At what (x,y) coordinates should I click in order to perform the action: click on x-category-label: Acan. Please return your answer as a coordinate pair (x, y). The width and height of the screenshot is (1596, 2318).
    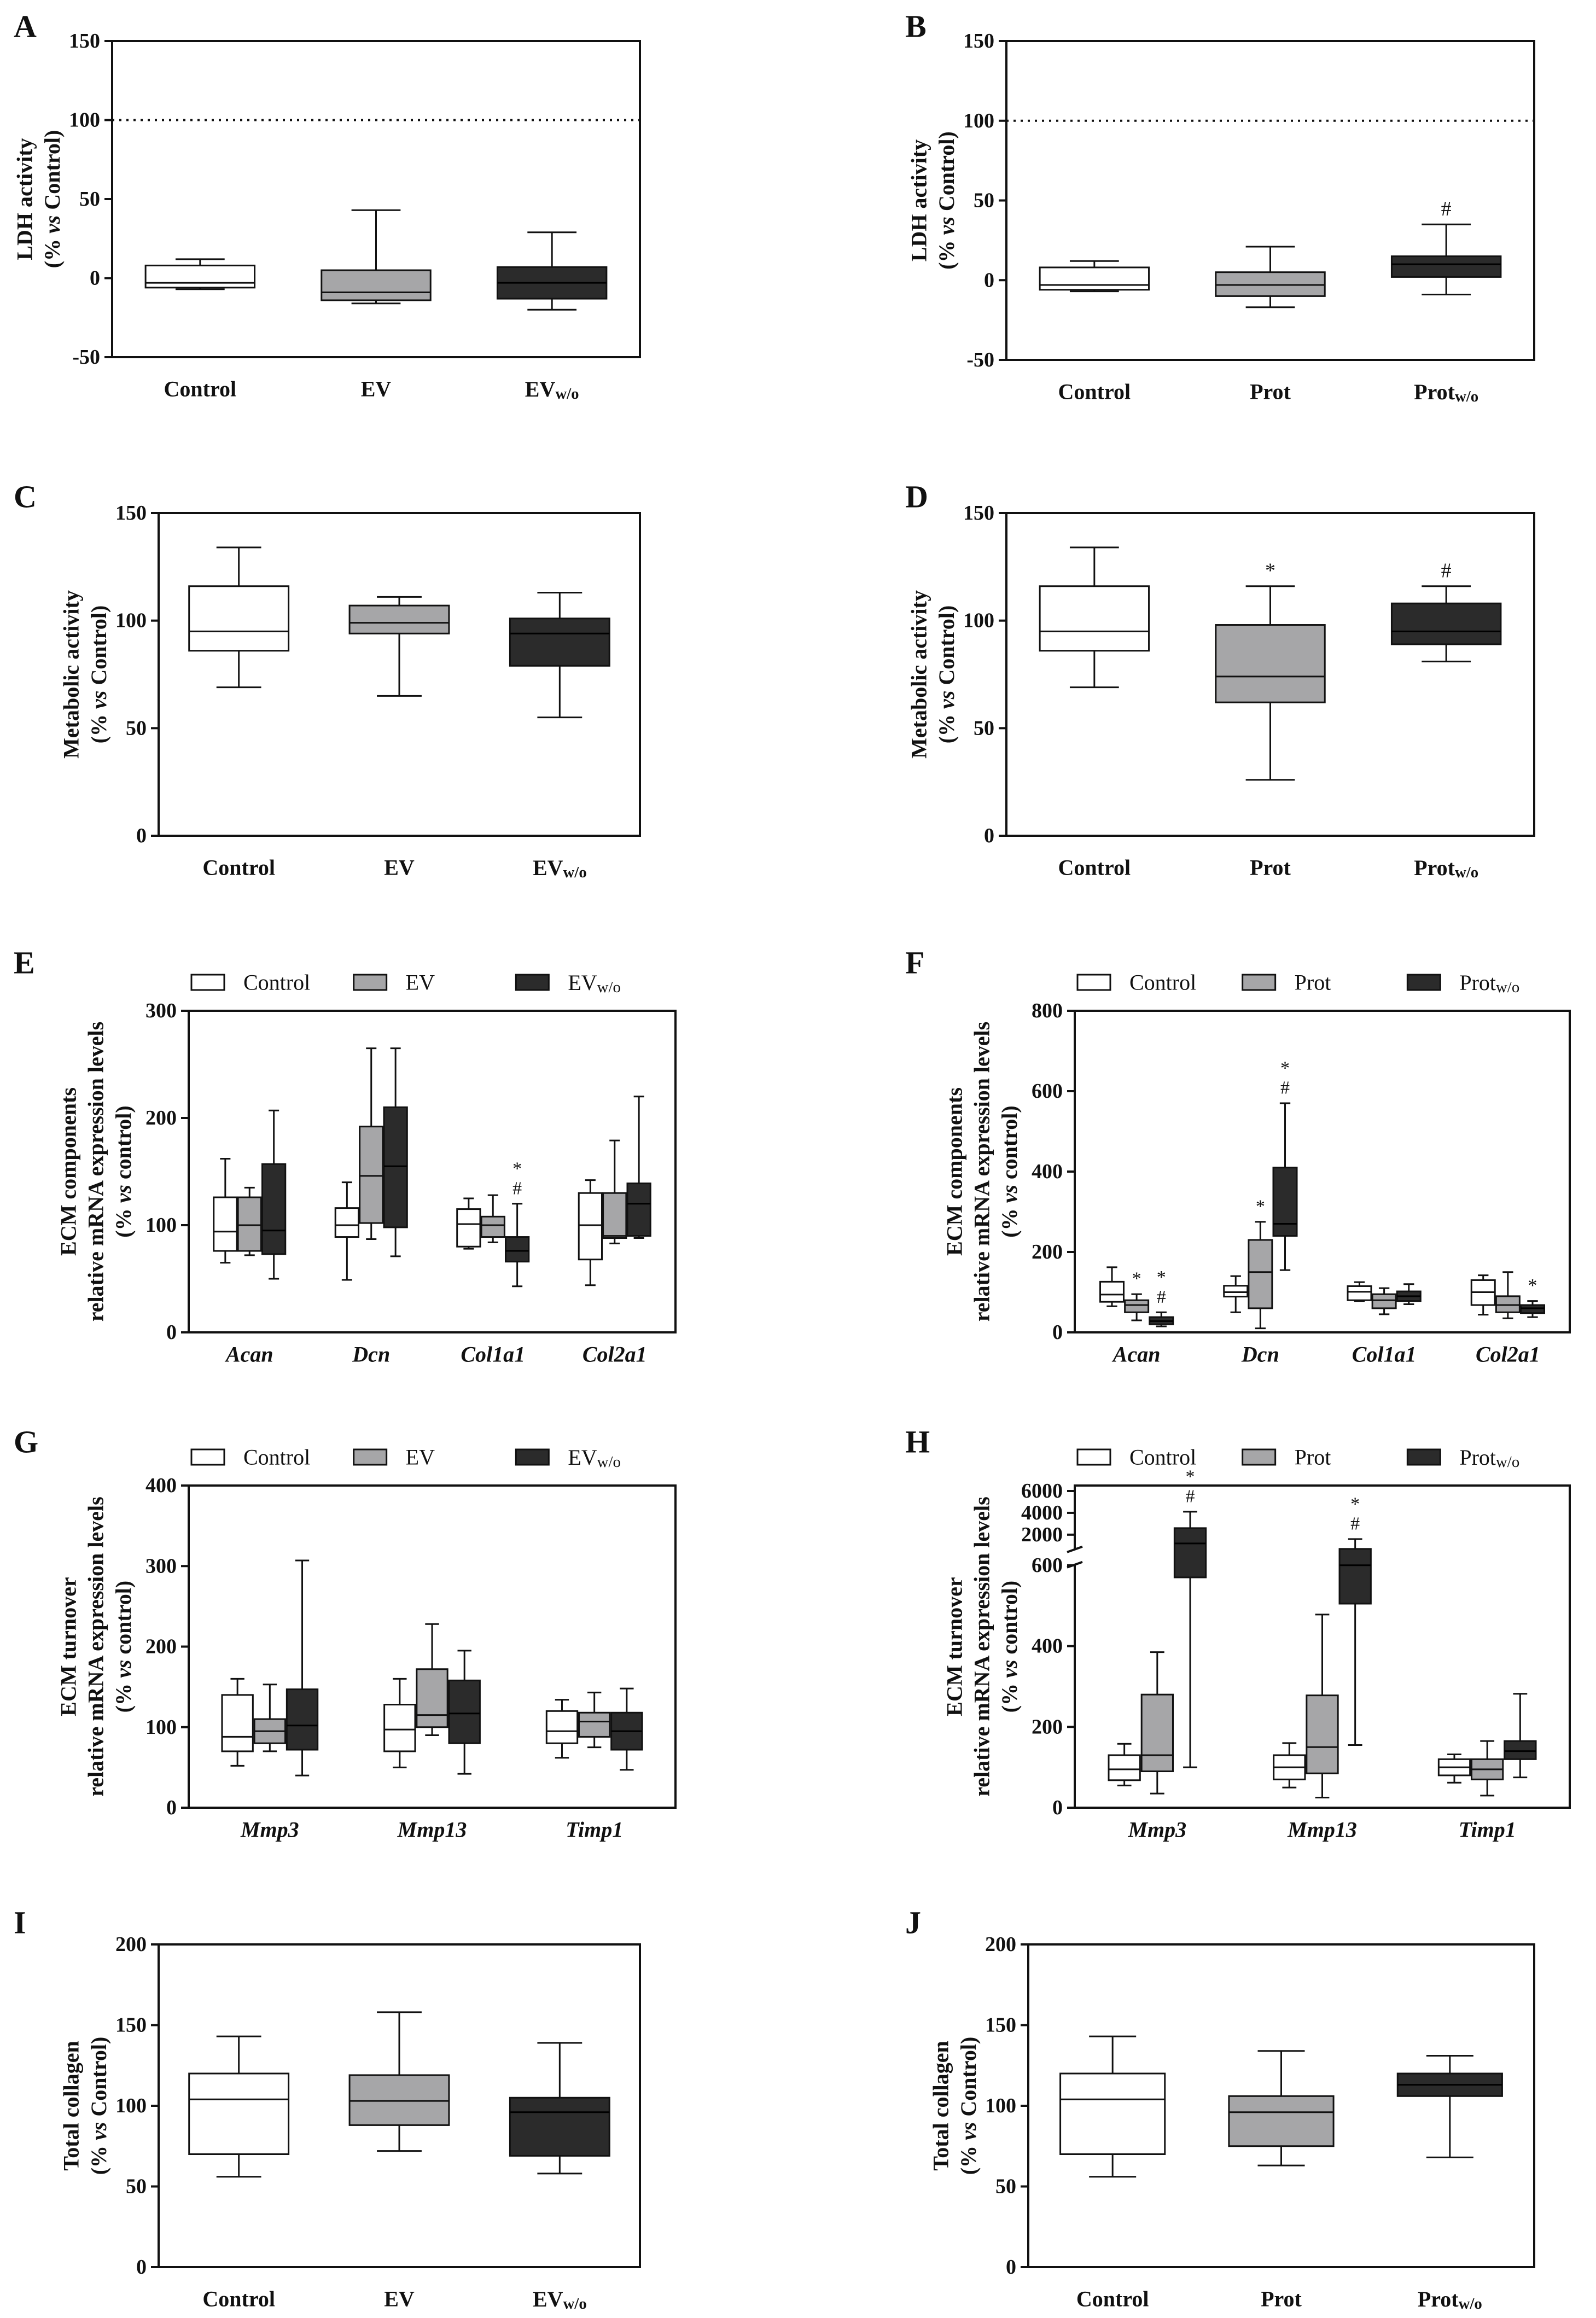
    Looking at the image, I should click on (249, 1354).